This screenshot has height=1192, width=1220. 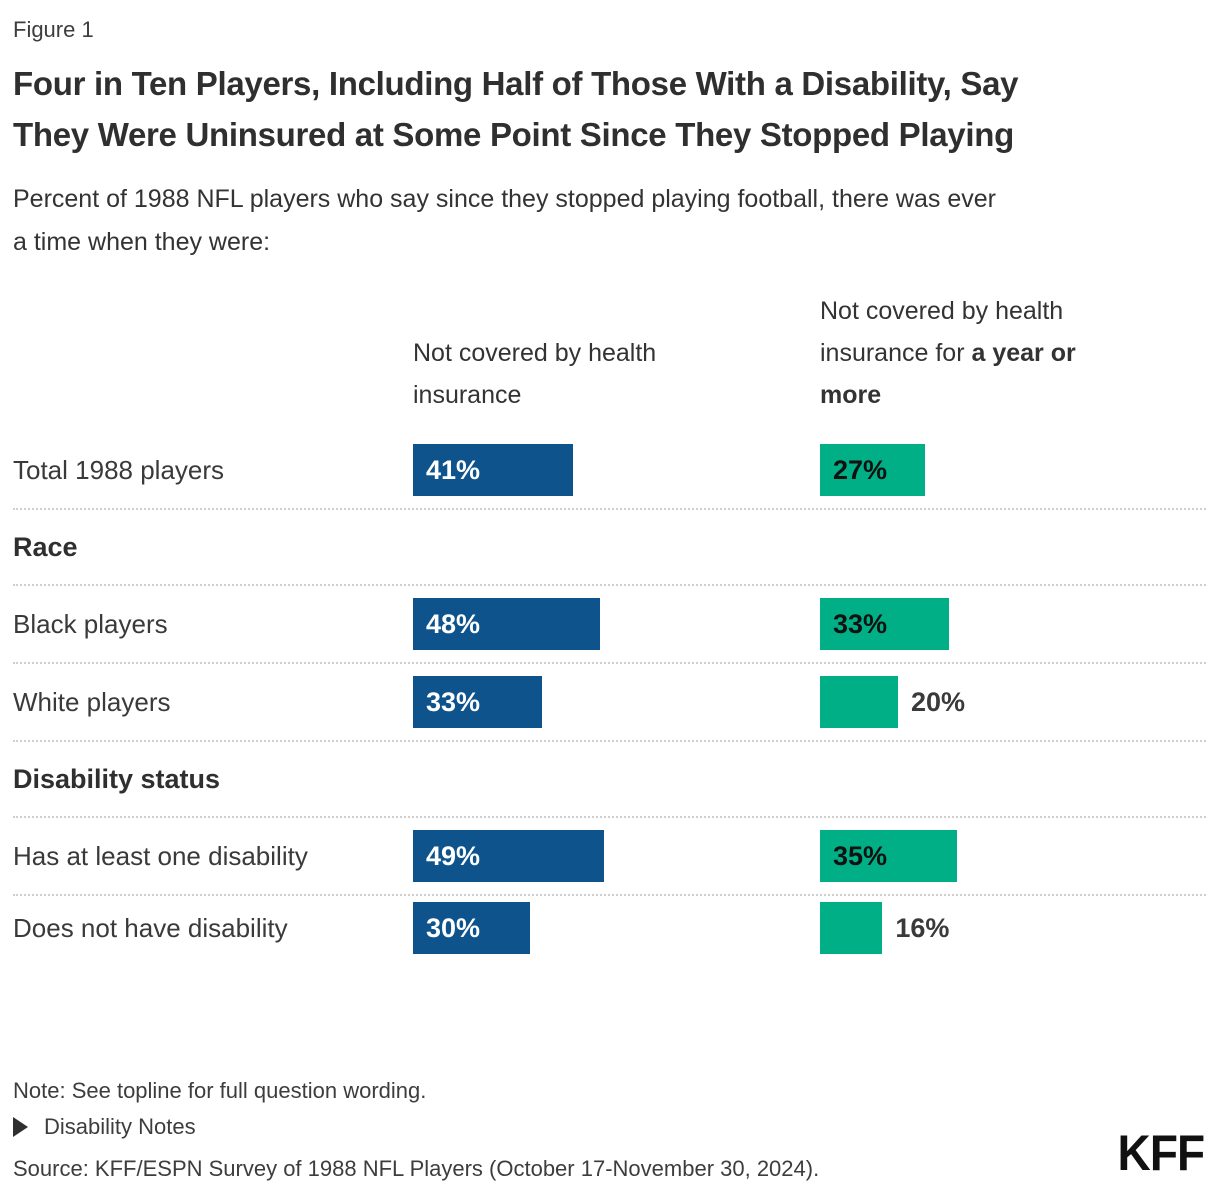 I want to click on section-row: Disability status, so click(x=609, y=780).